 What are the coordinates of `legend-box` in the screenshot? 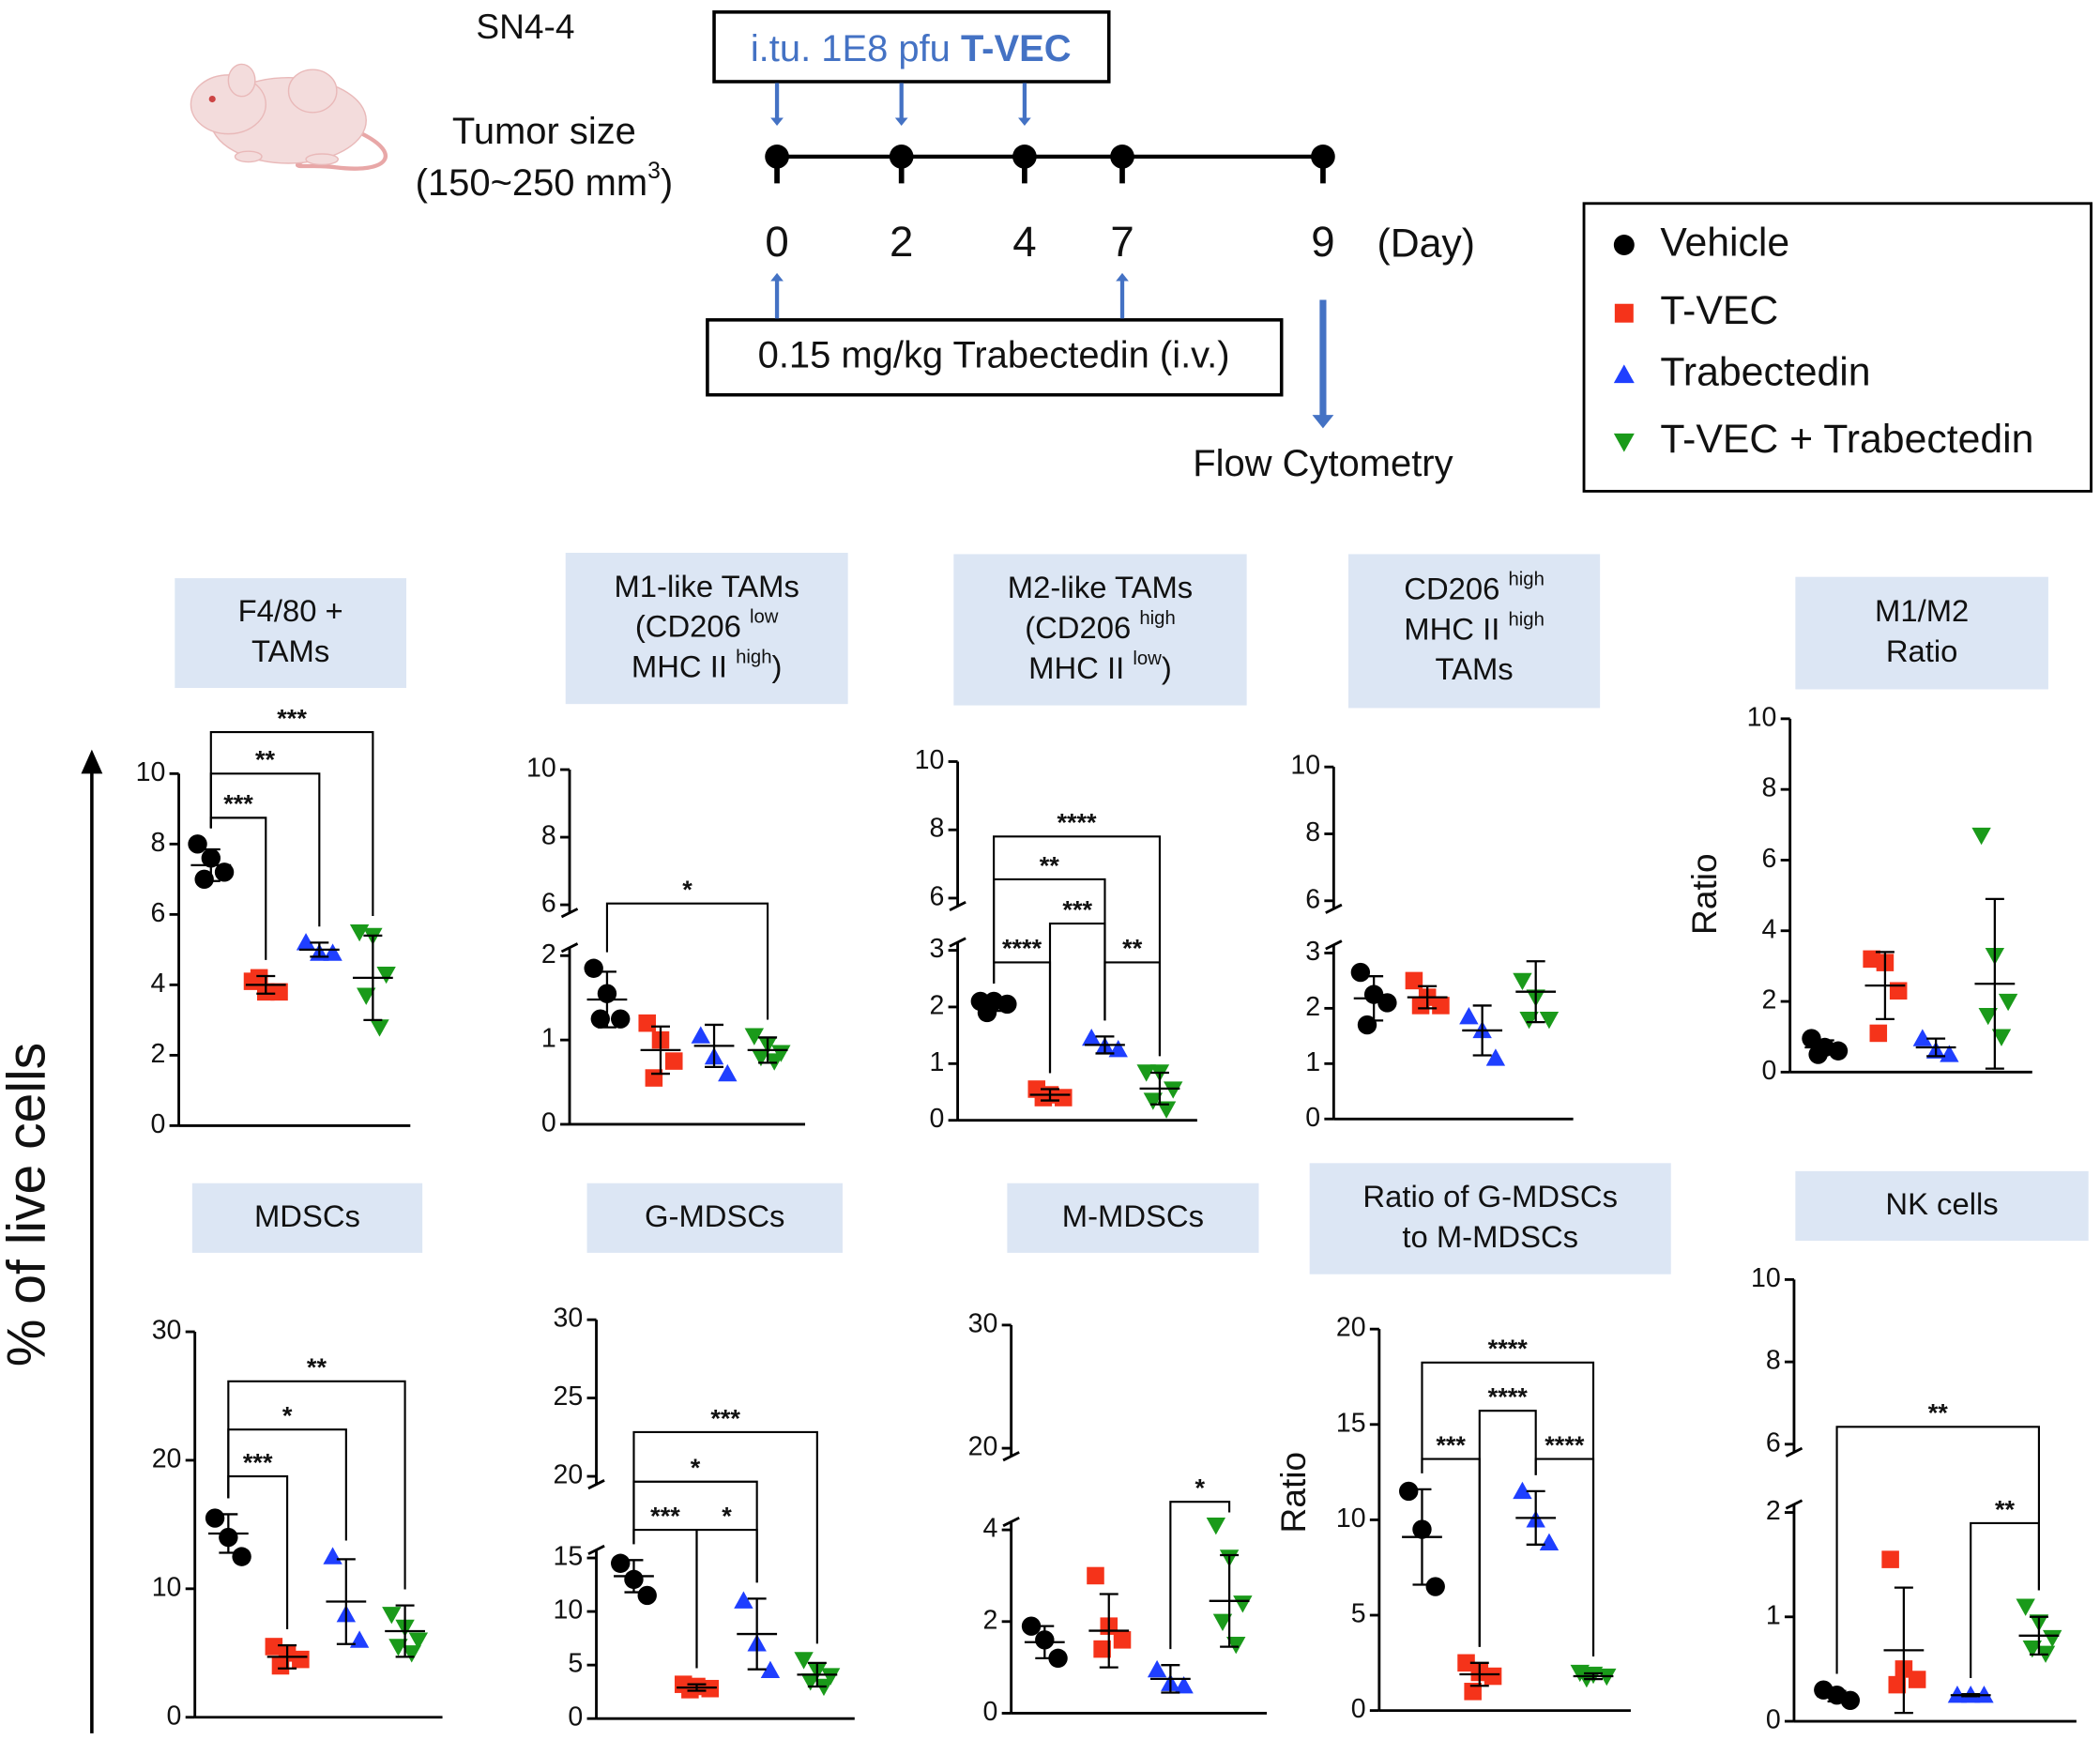 It's located at (1837, 347).